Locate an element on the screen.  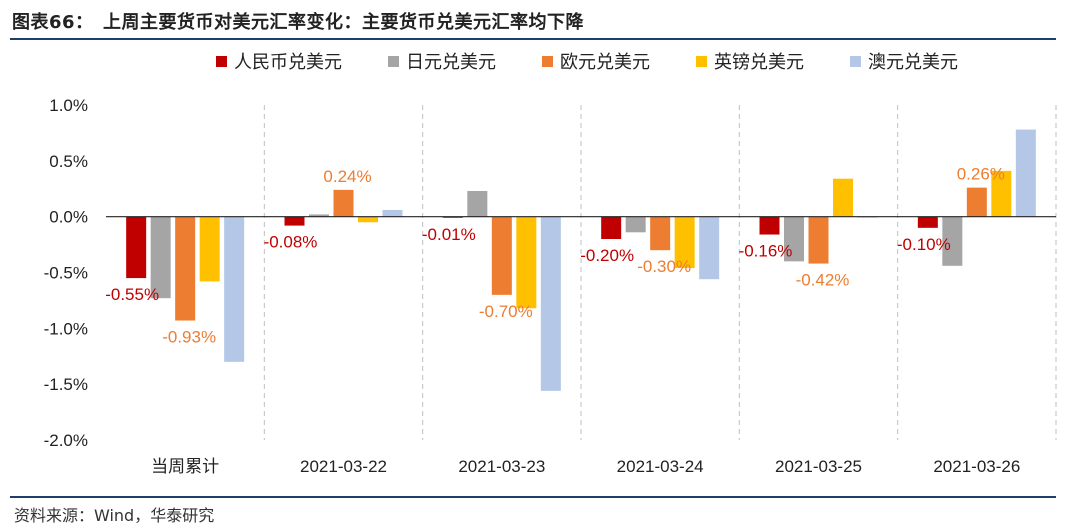
data-label: -0.20% is located at coordinates (607, 255).